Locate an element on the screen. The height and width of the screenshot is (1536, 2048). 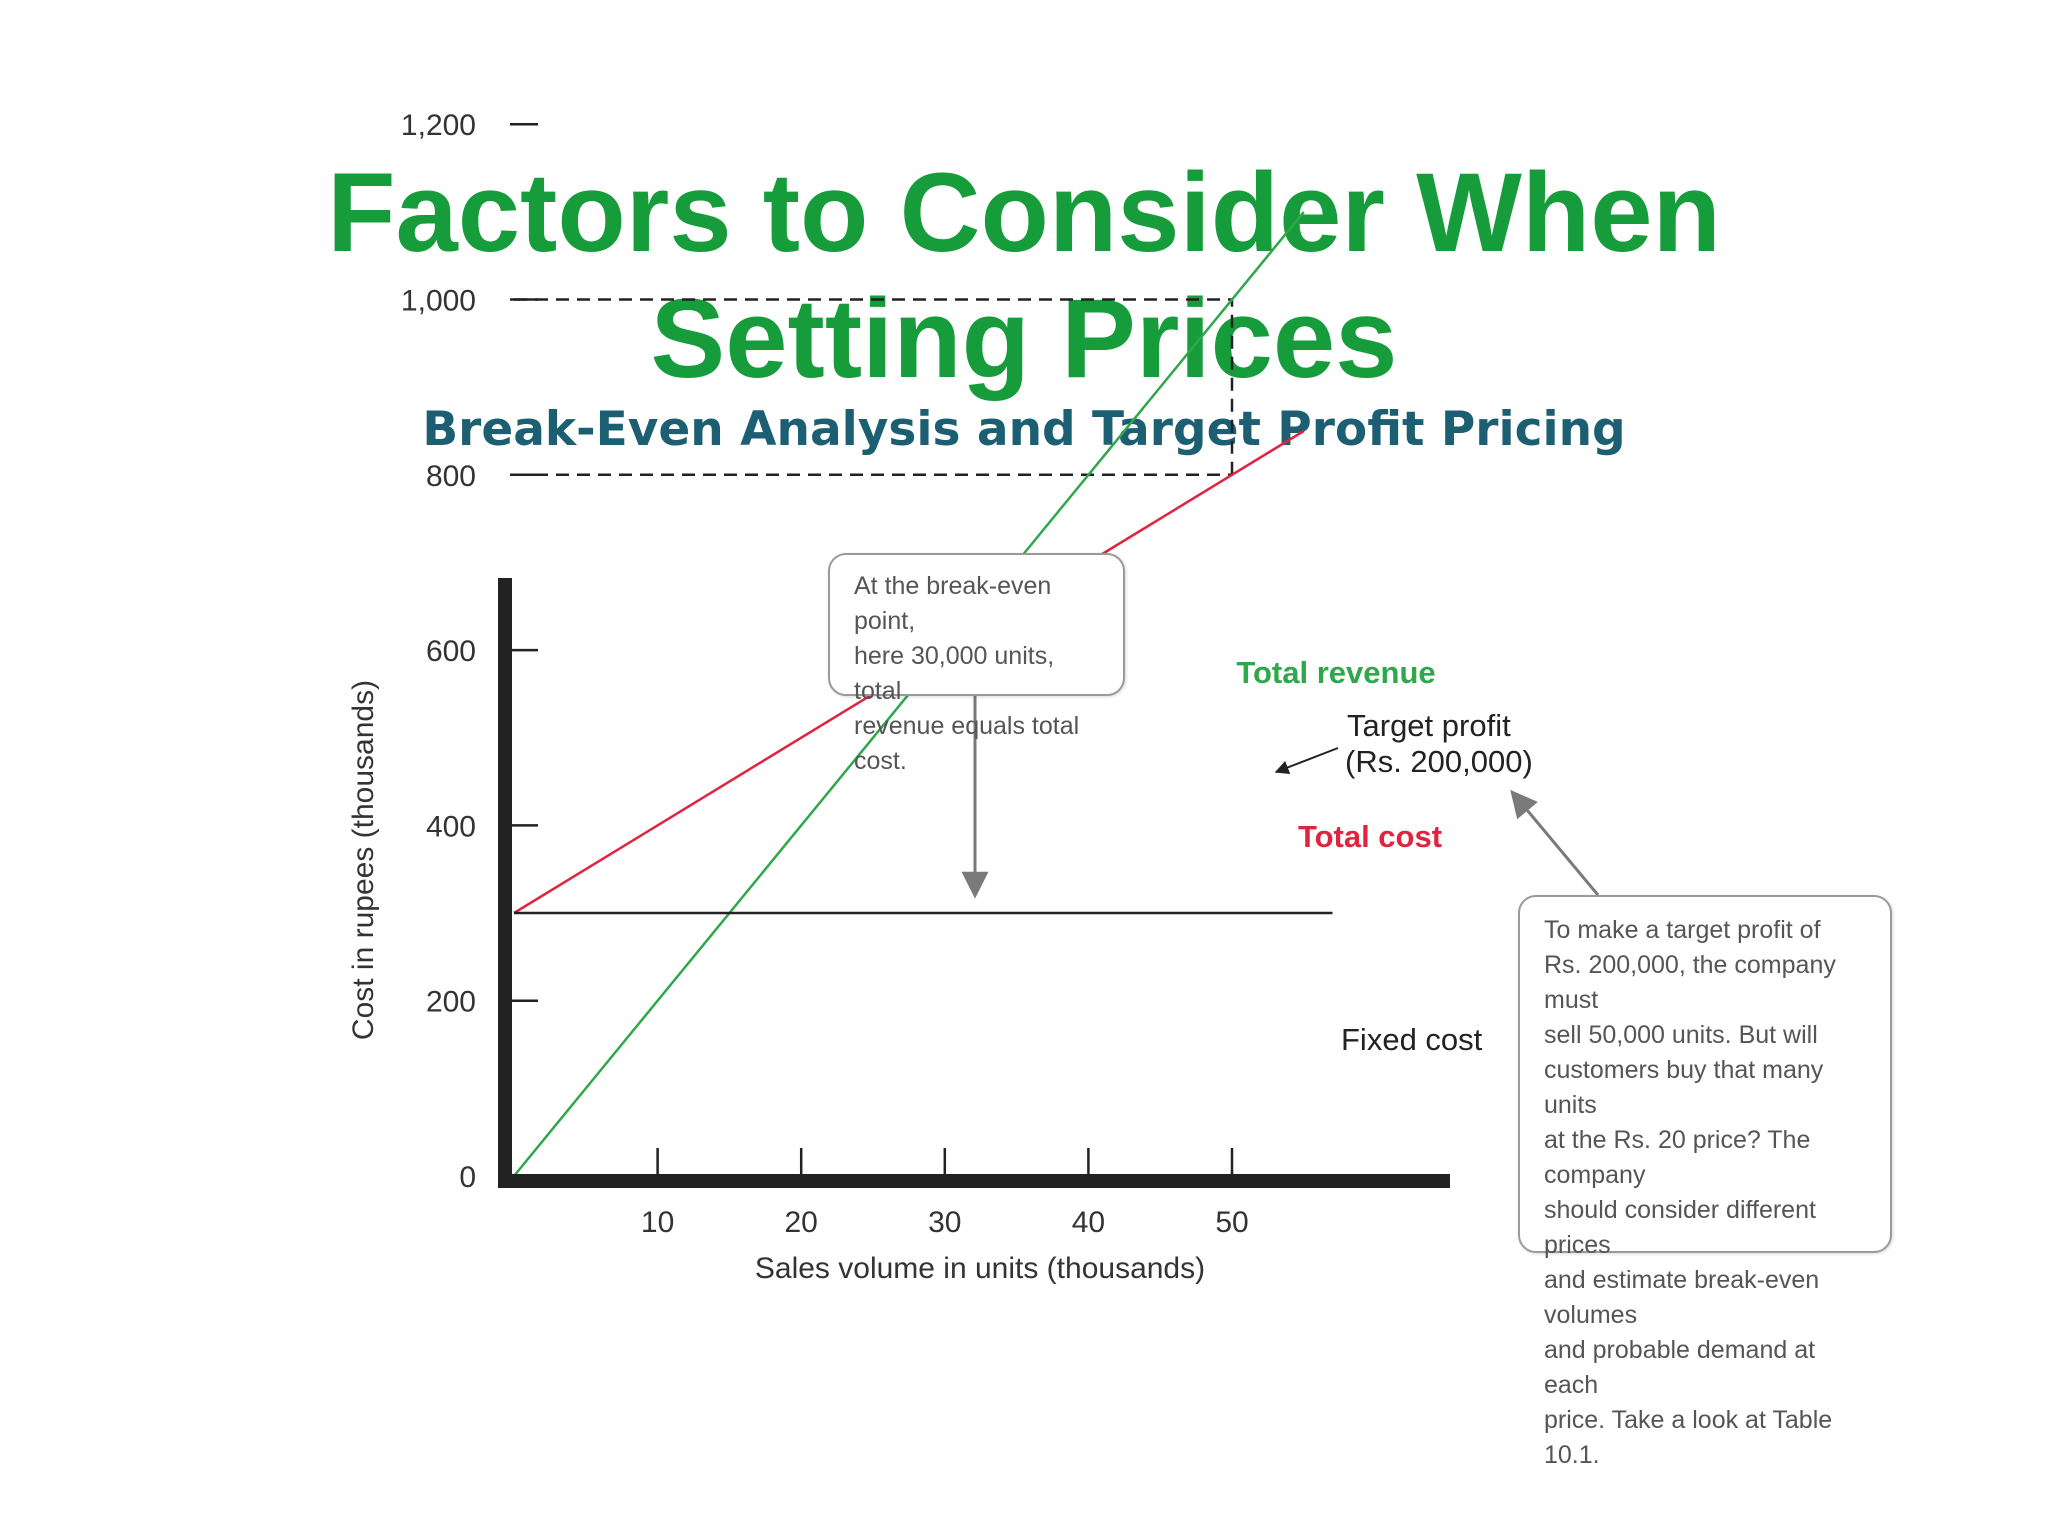
y-tick-label-800: 800 is located at coordinates (451, 476).